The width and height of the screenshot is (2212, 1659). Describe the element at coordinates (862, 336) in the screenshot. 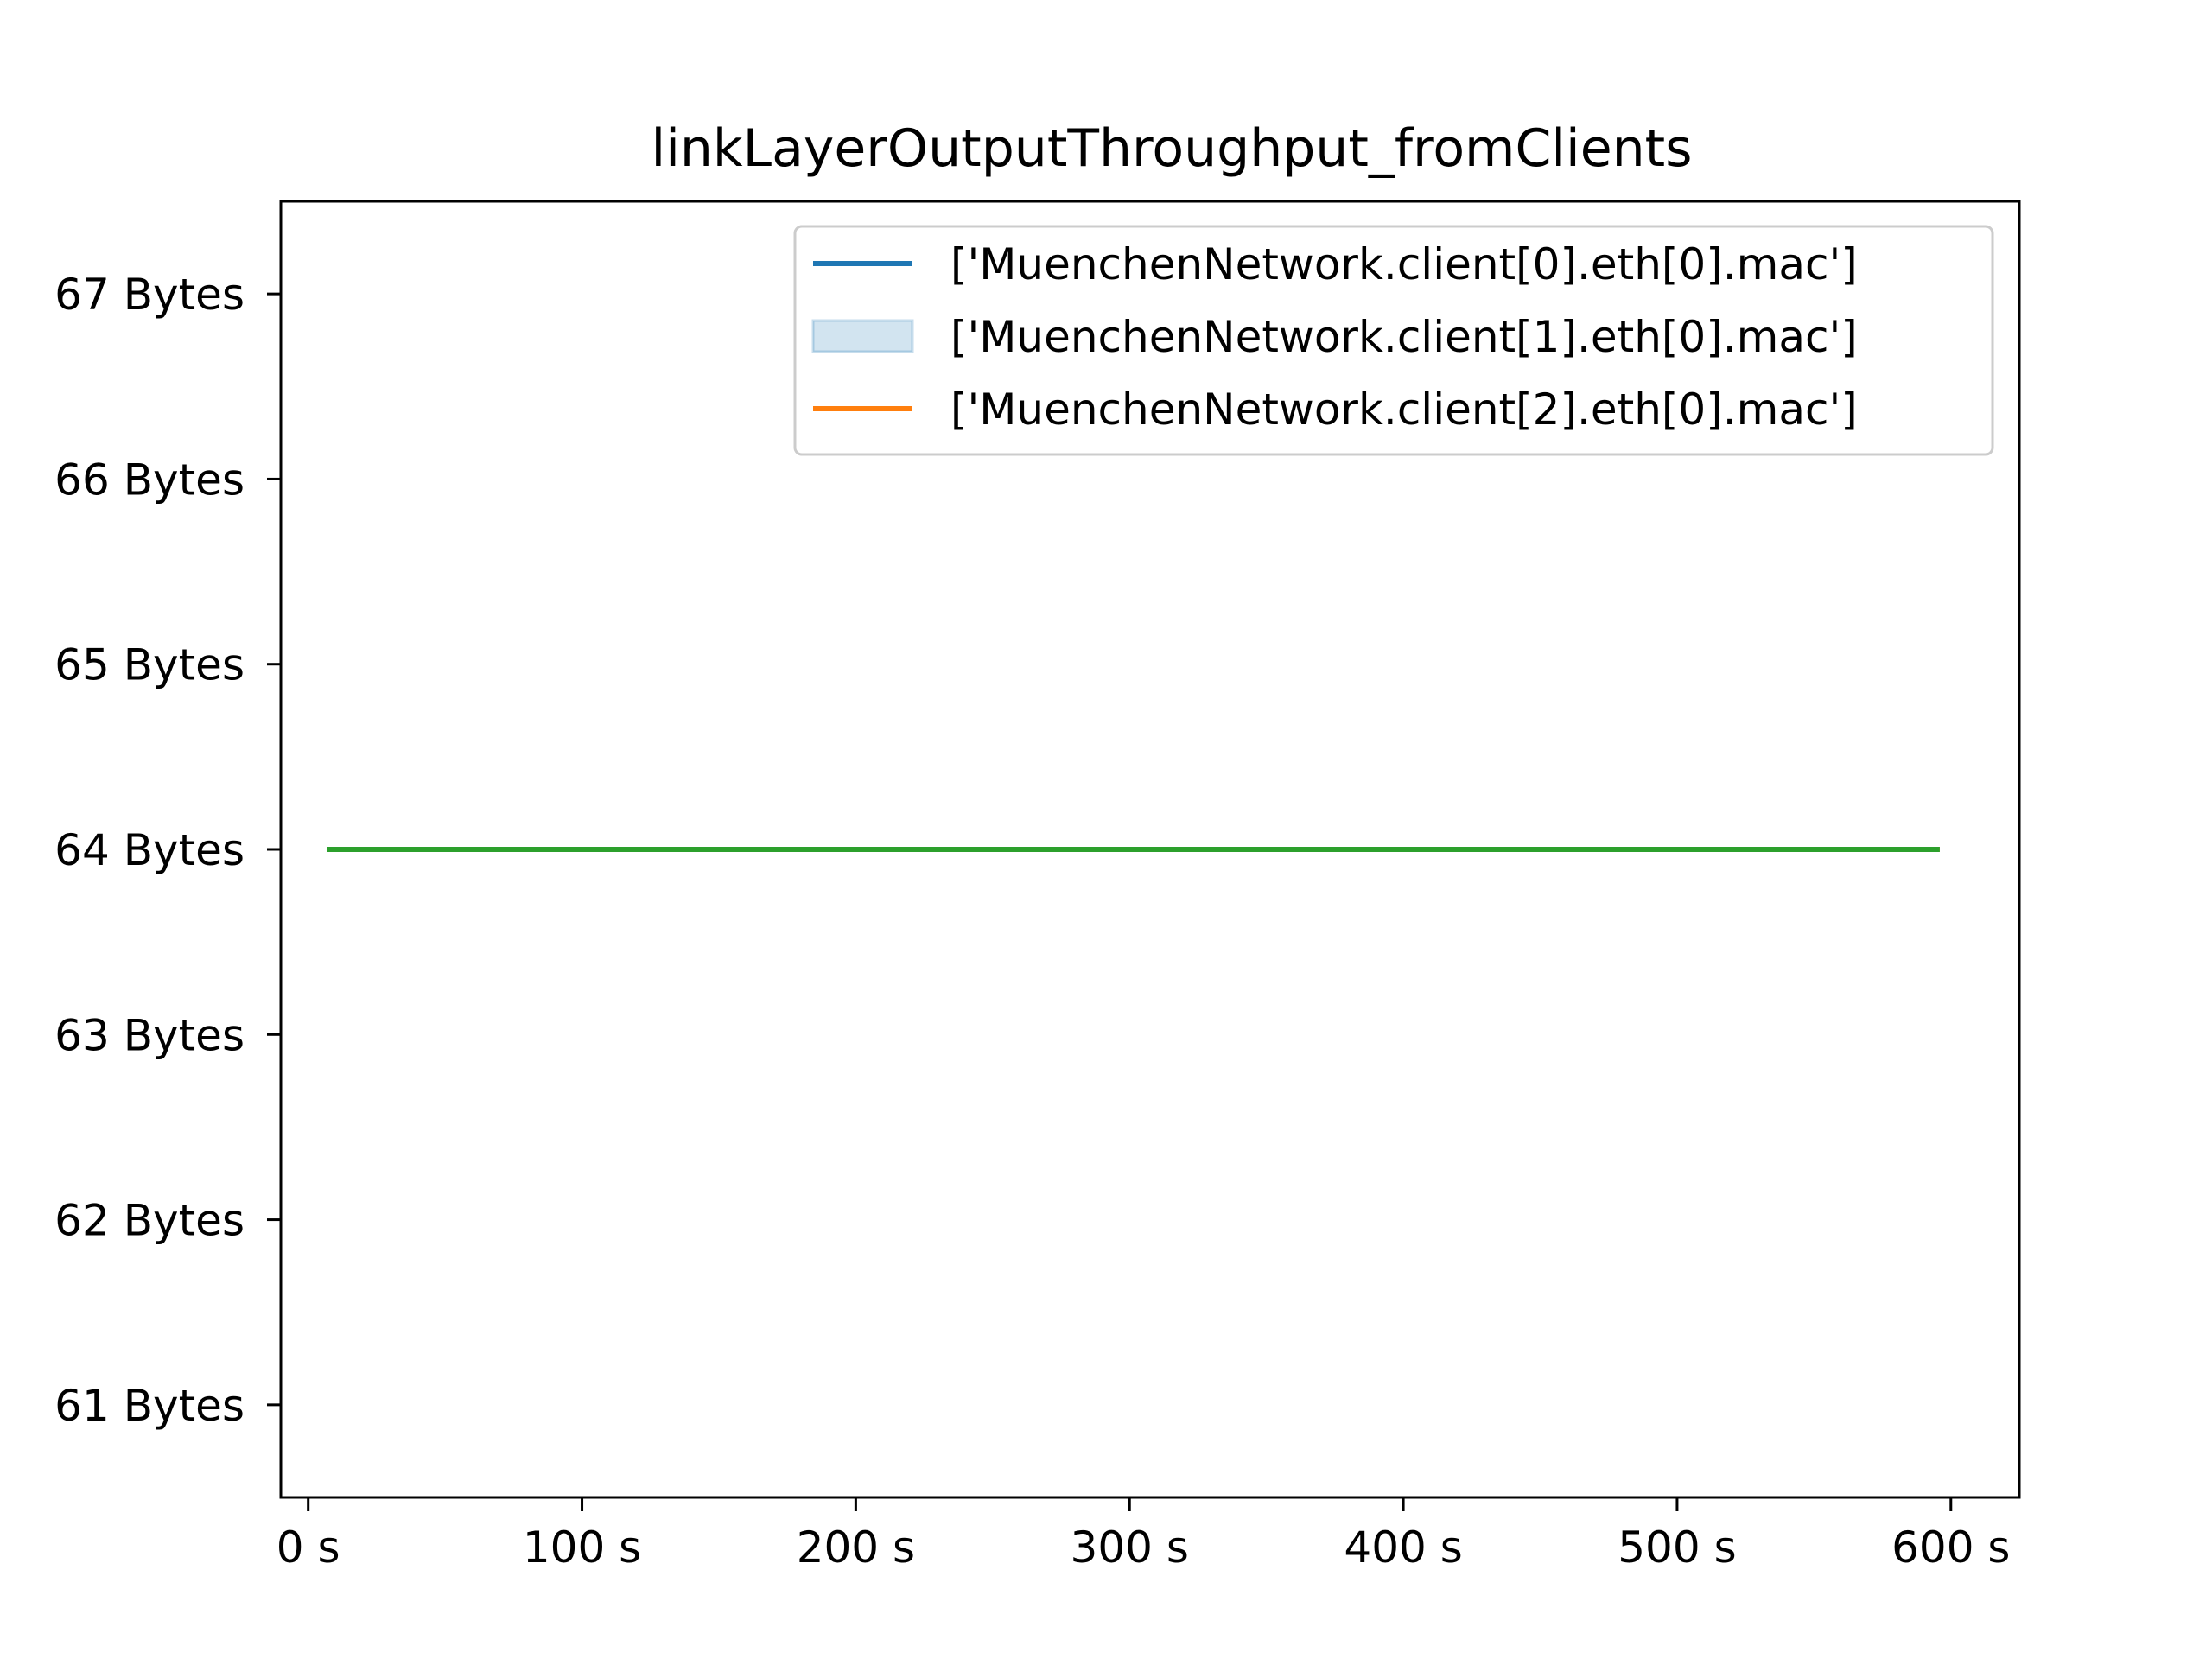

I see `legend-swatch-patch` at that location.